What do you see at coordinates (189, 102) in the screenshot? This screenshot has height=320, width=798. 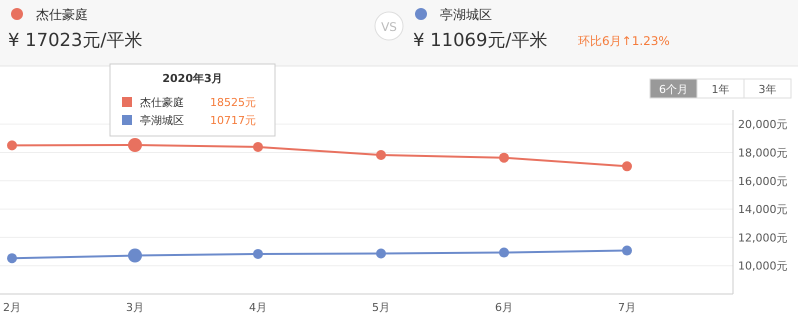 I see `tooltip-row: 杰仕豪庭 18525元` at bounding box center [189, 102].